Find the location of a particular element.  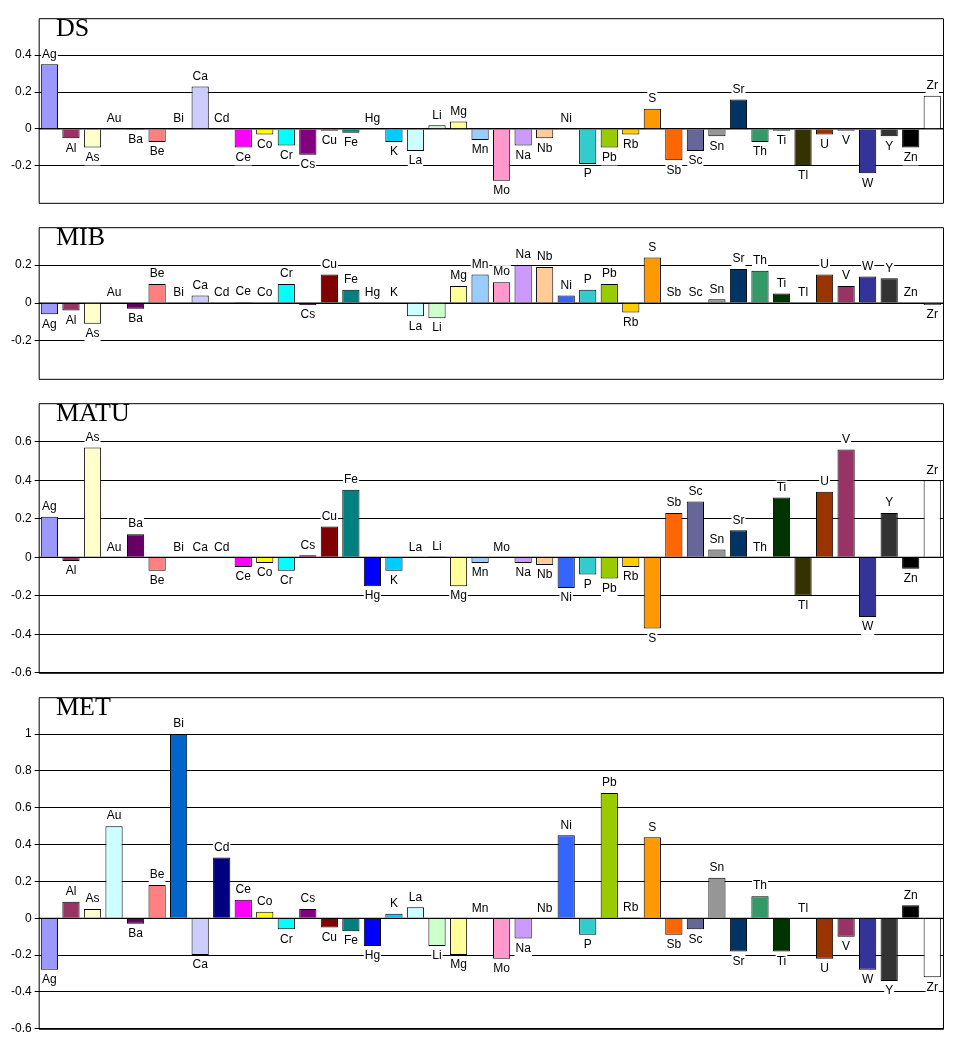

y-tick-label: 0.6 is located at coordinates (23, 441).